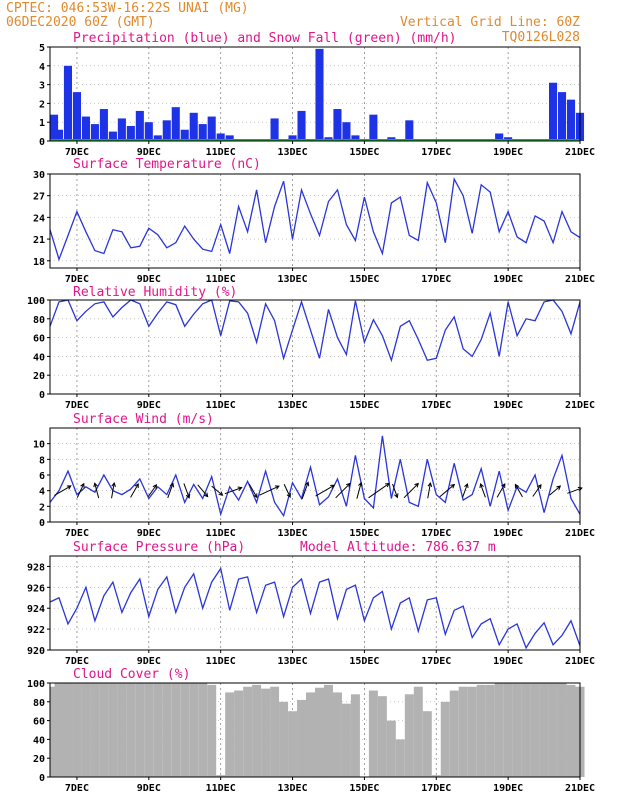 This screenshot has width=618, height=800. What do you see at coordinates (159, 547) in the screenshot?
I see `pressure-title: Surface Pressure (hPa)` at bounding box center [159, 547].